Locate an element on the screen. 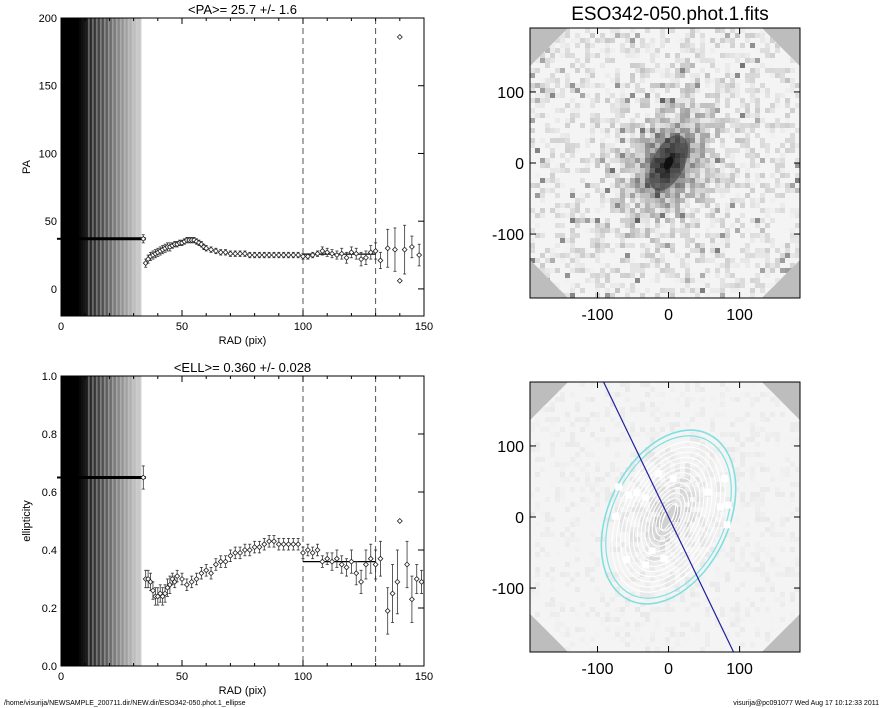 Image resolution: width=885 pixels, height=708 pixels. y-tick-label: 0.2 is located at coordinates (49, 609).